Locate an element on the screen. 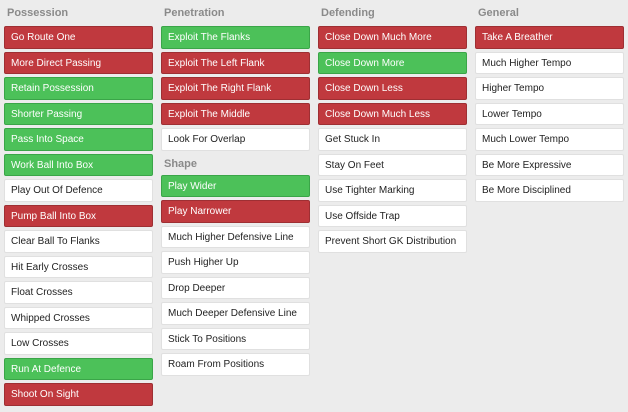  instruction-whipped-crosses: Whipped Crosses is located at coordinates (78, 317).